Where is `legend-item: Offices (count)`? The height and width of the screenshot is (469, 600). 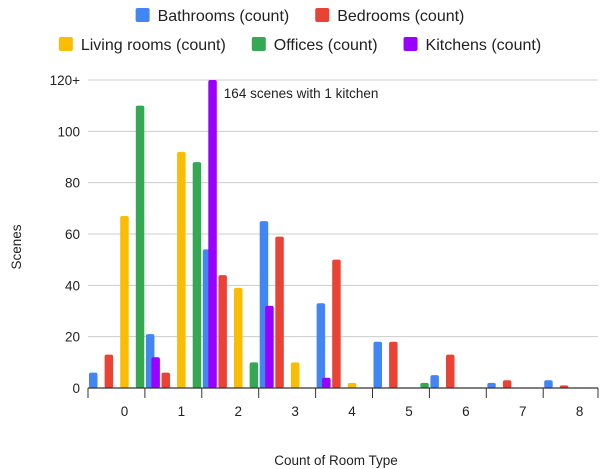 legend-item: Offices (count) is located at coordinates (314, 45).